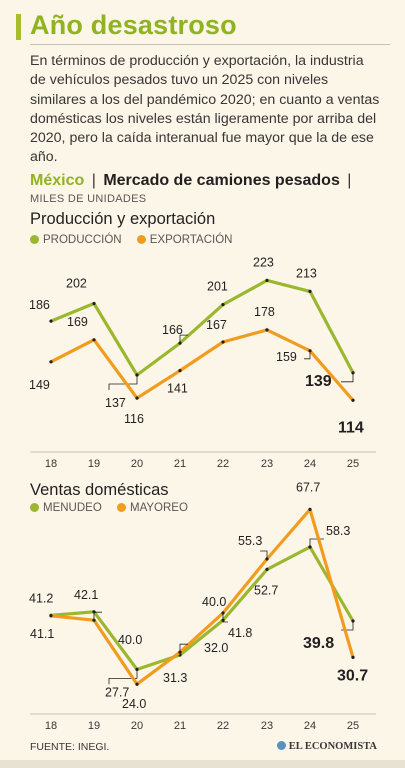 The image size is (405, 768). I want to click on page-title: Año desastroso, so click(133, 25).